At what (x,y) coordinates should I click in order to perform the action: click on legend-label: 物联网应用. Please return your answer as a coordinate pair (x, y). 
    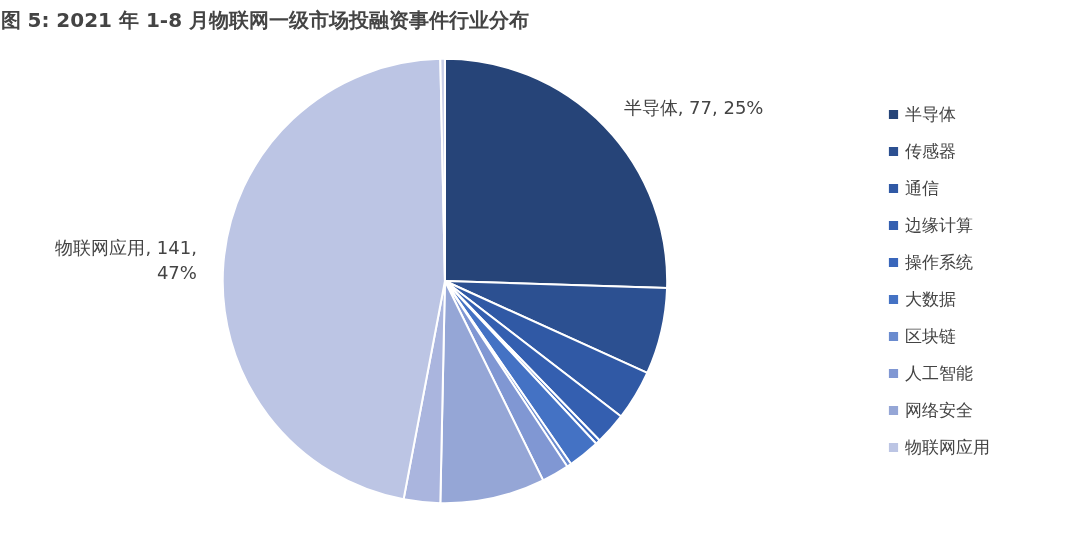
    Looking at the image, I should click on (947, 447).